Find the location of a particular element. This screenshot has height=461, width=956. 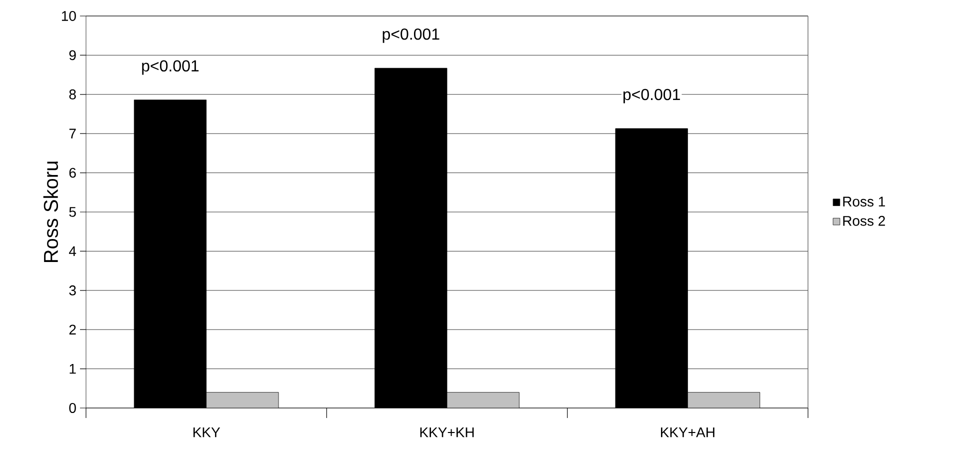

y-tick-label: 9 is located at coordinates (72, 55).